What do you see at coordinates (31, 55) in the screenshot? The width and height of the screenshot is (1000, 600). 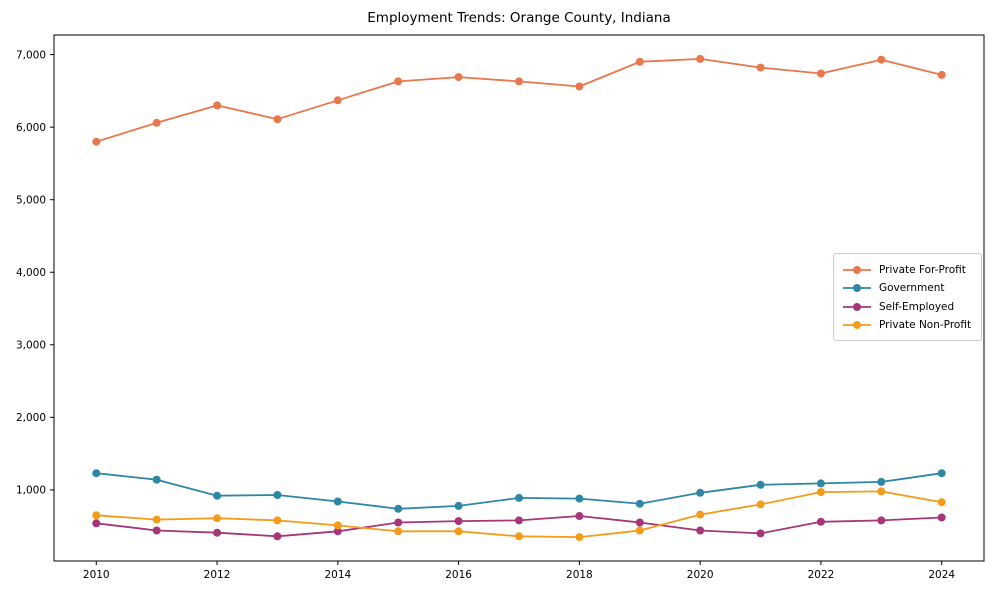 I see `y-tick-label: 7,000` at bounding box center [31, 55].